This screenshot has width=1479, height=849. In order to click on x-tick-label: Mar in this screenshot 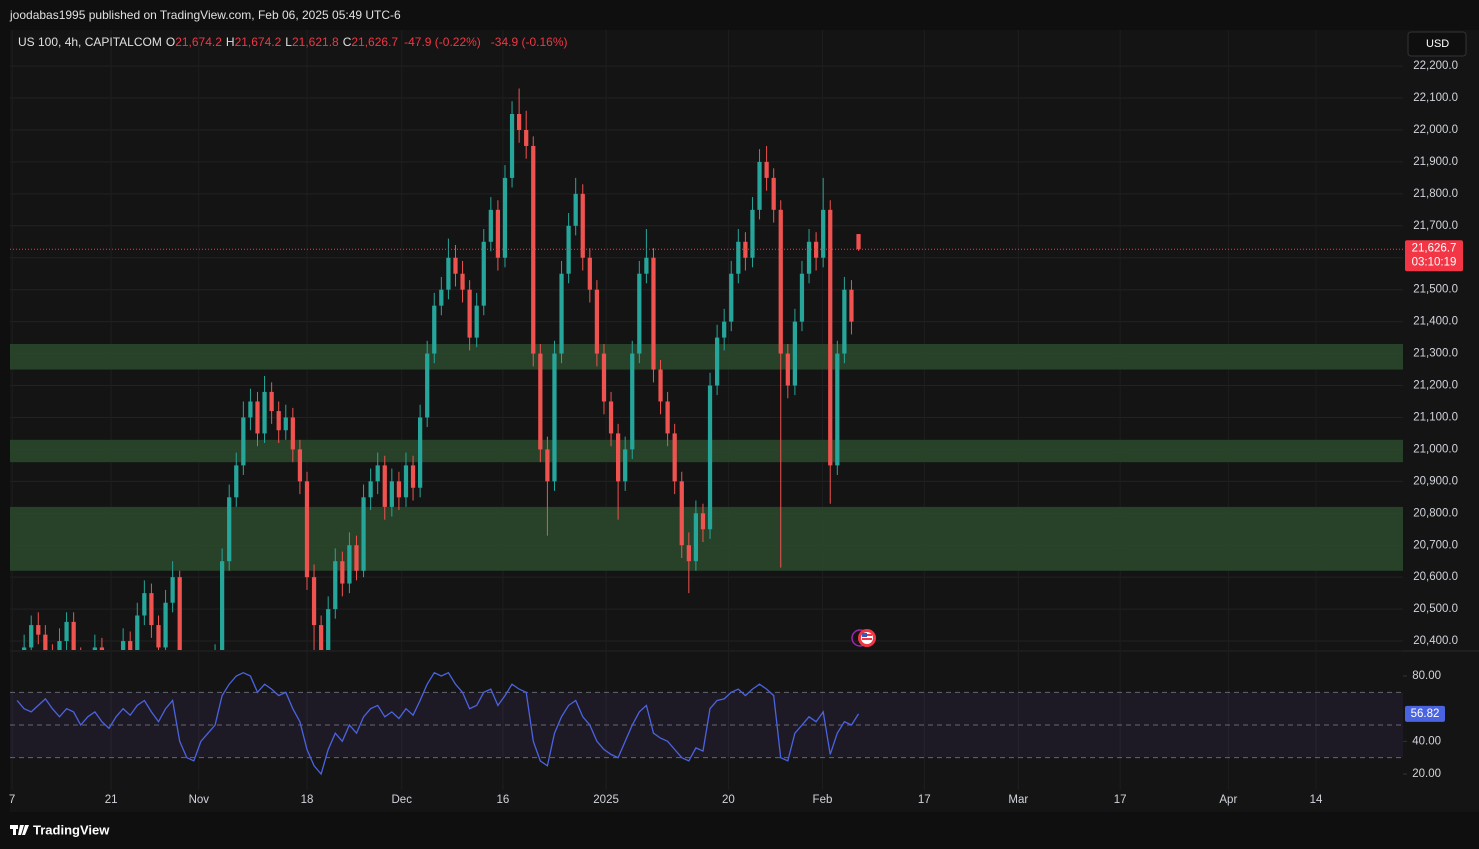, I will do `click(1018, 800)`.